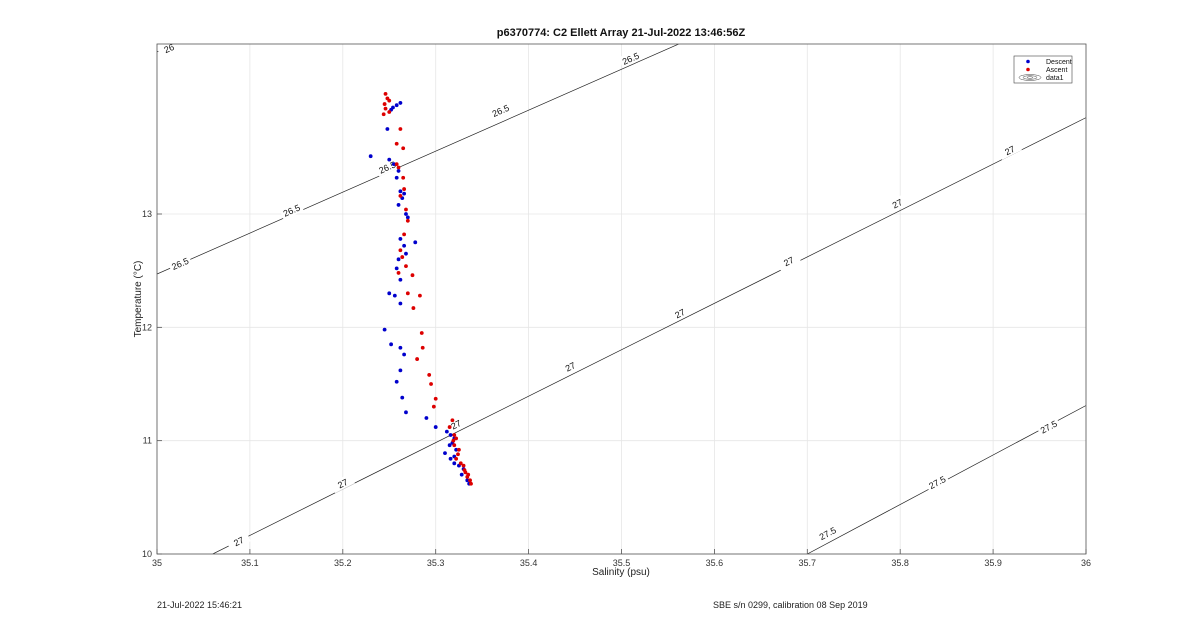 This screenshot has height=622, width=1200. I want to click on footer-timestamp: 21-Jul-2022 15:46:21, so click(200, 605).